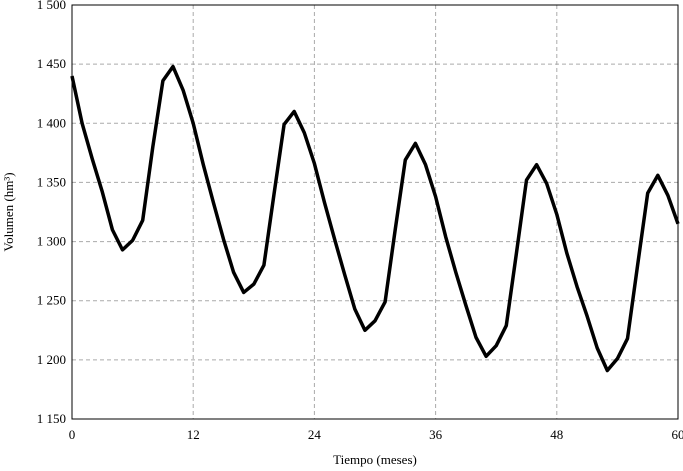 Image resolution: width=683 pixels, height=471 pixels. What do you see at coordinates (51, 122) in the screenshot?
I see `y-tick-label: 1 400` at bounding box center [51, 122].